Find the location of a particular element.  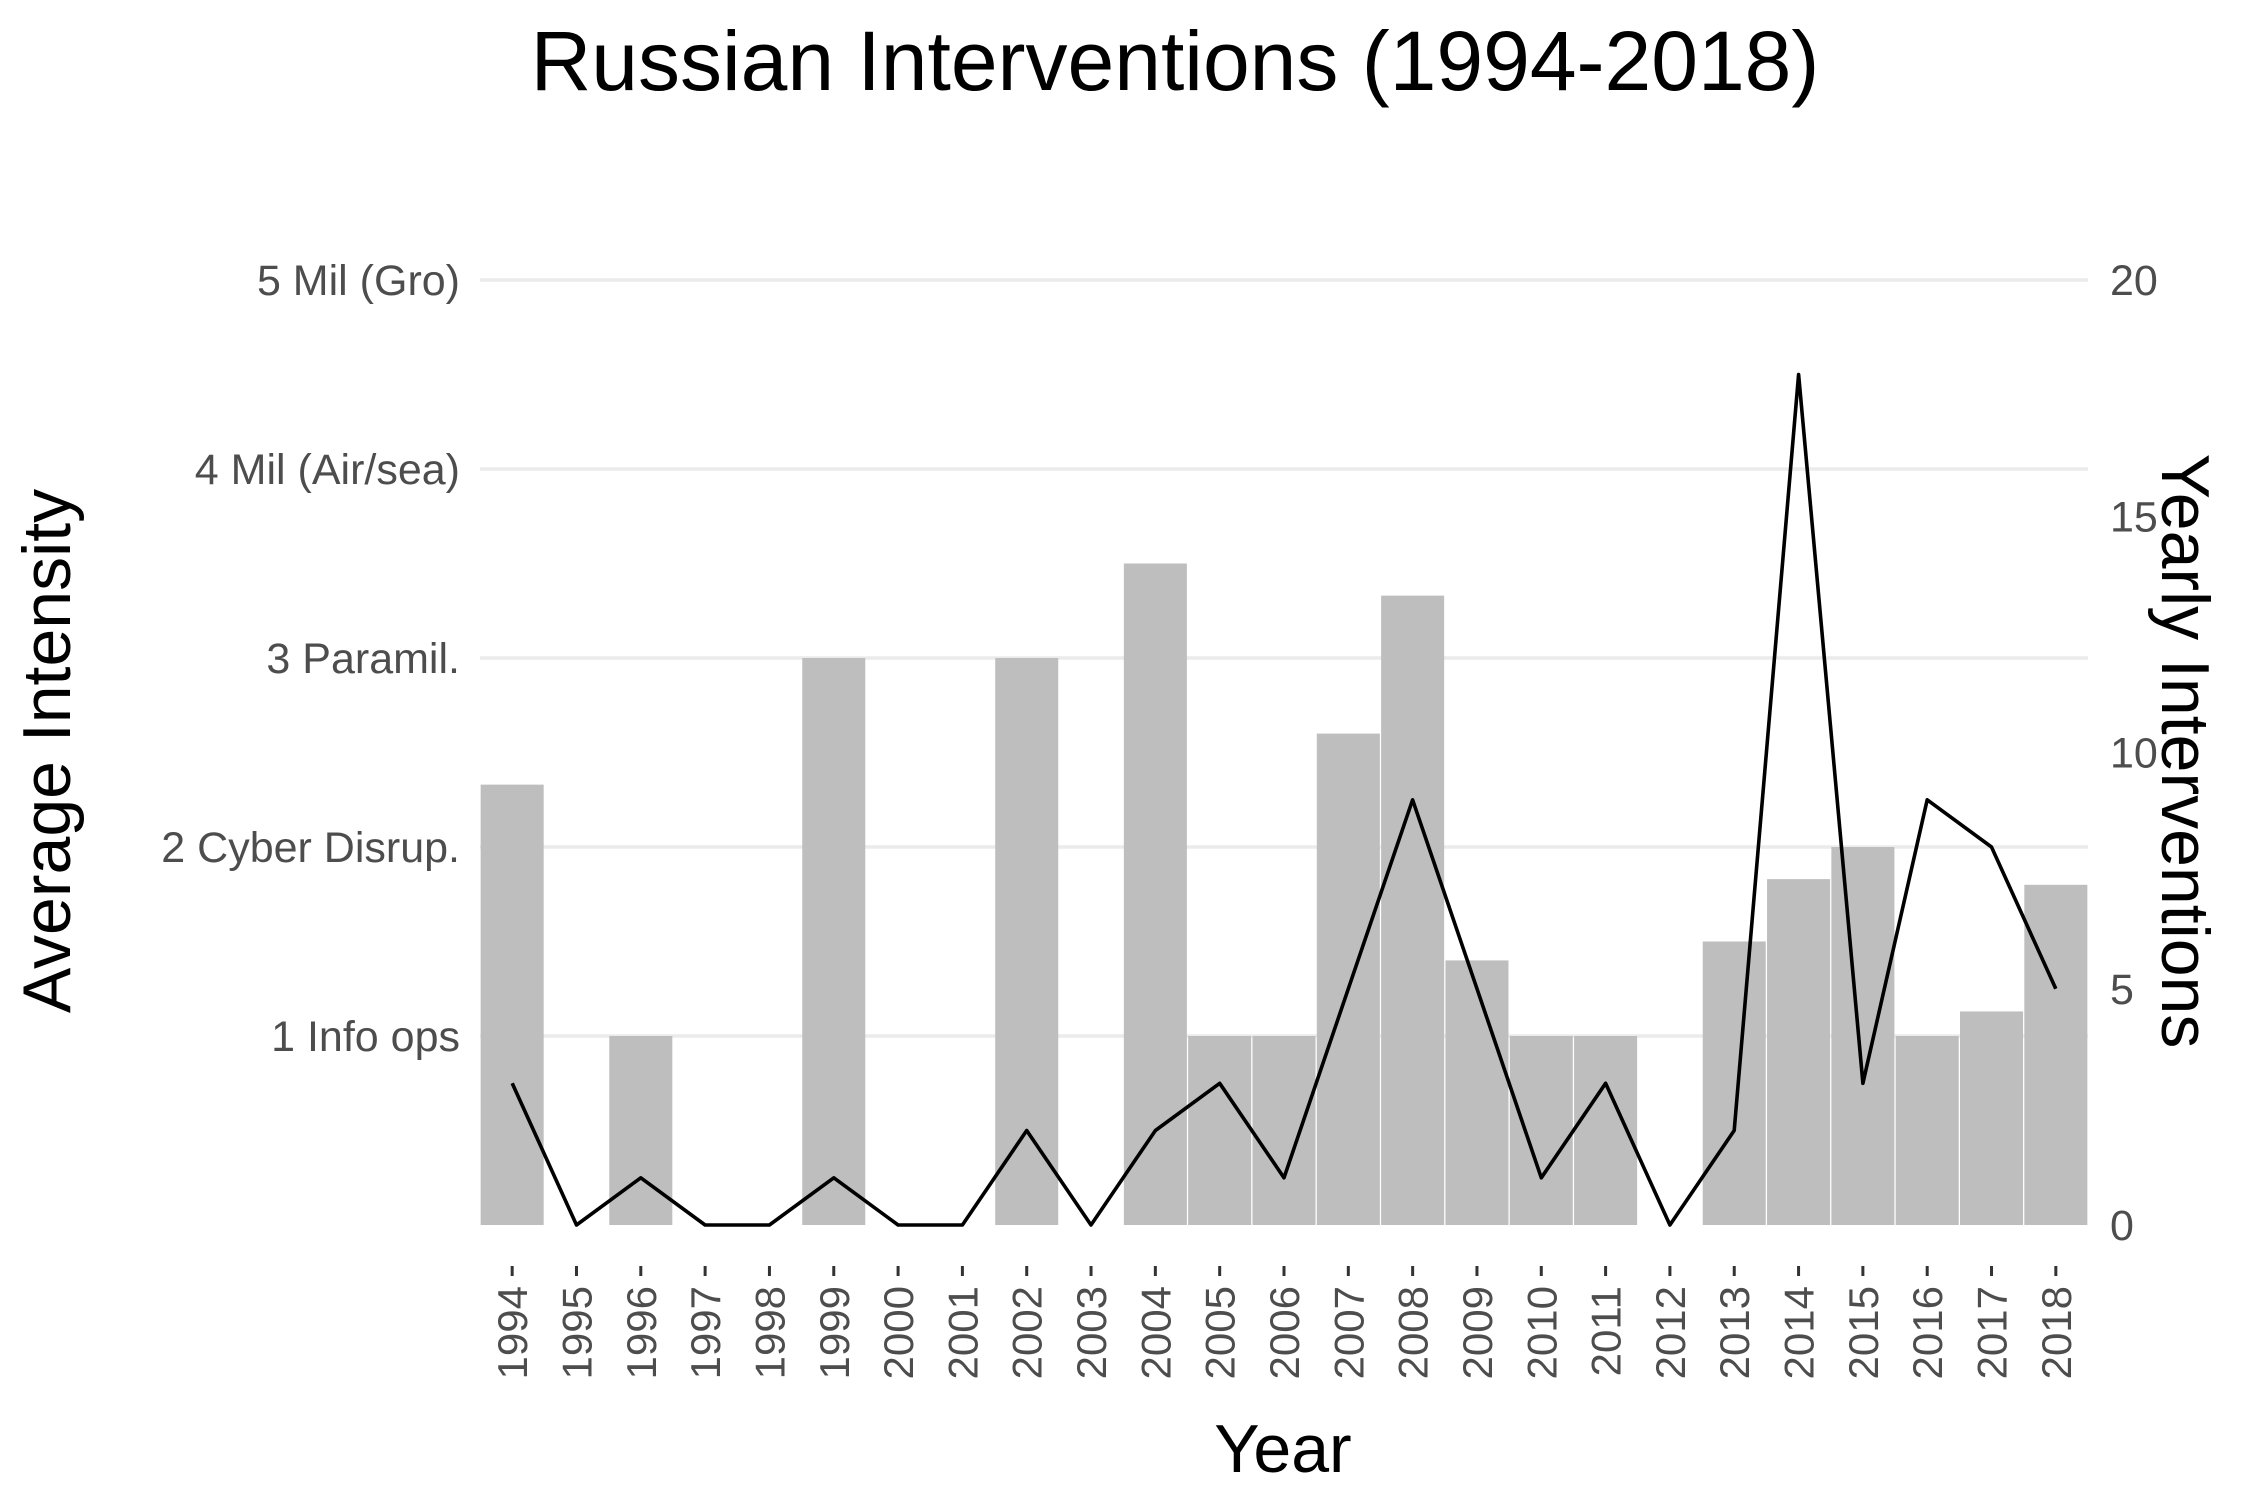

x-tick-label-2006: 2006 is located at coordinates (1284, 1332).